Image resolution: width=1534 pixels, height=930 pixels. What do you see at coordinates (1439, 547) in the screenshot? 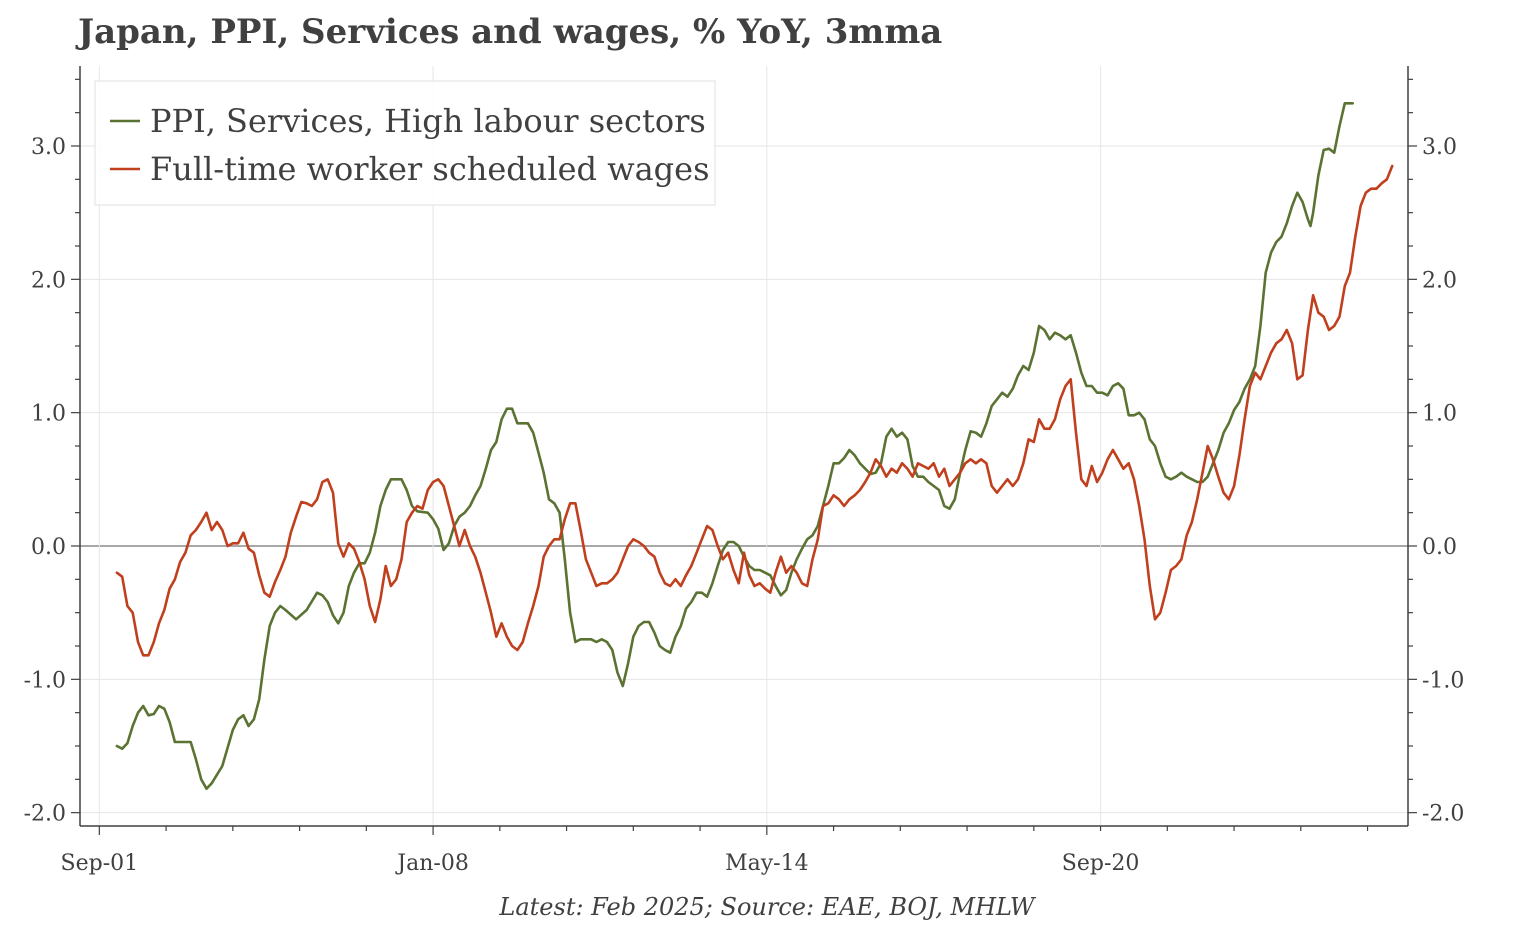
I see `y-tick-label-right: 0.0` at bounding box center [1439, 547].